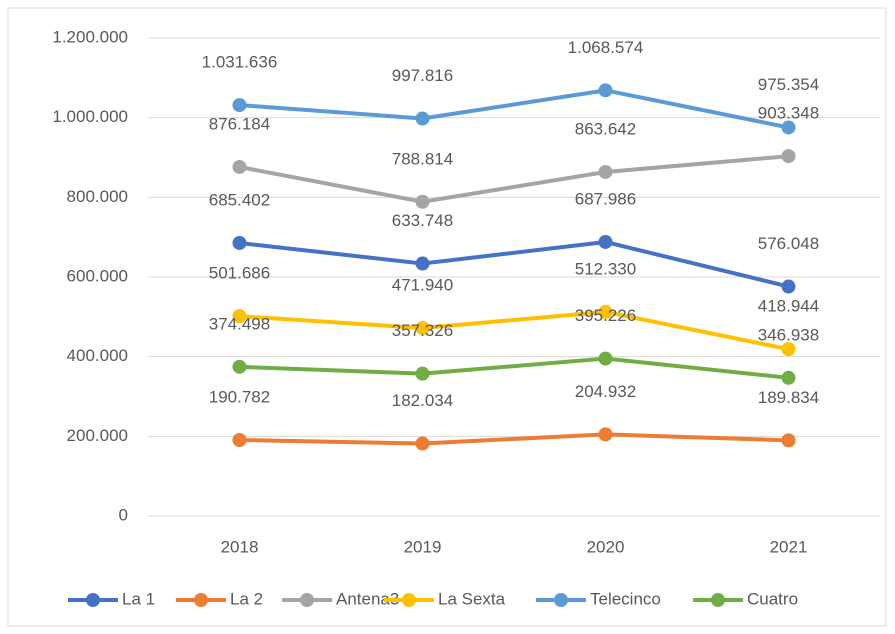  What do you see at coordinates (90, 36) in the screenshot?
I see `y-tick-label: 1.200.000` at bounding box center [90, 36].